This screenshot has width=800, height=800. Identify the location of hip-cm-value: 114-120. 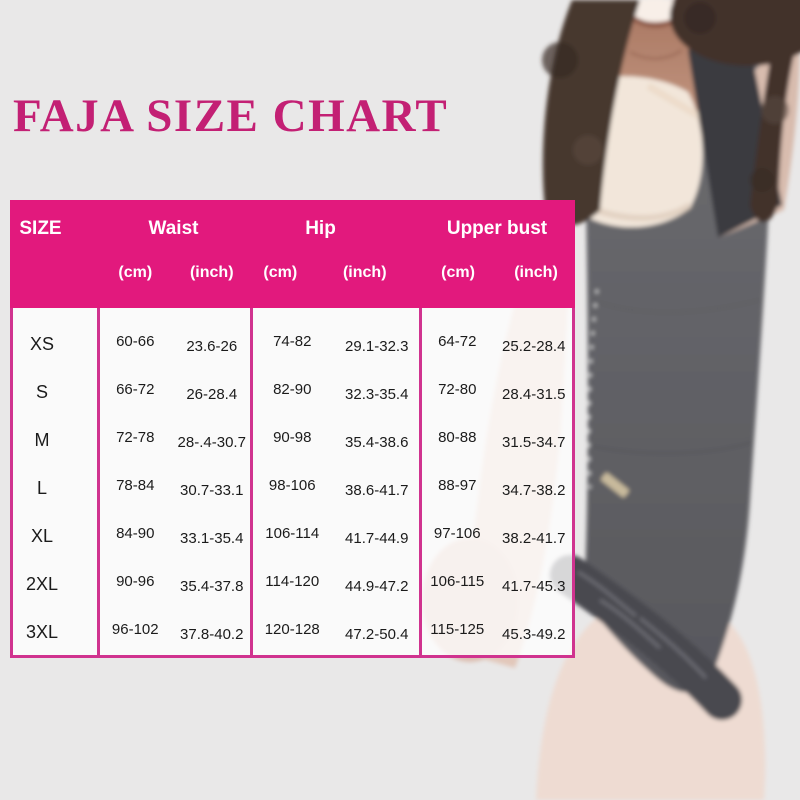
(292, 581).